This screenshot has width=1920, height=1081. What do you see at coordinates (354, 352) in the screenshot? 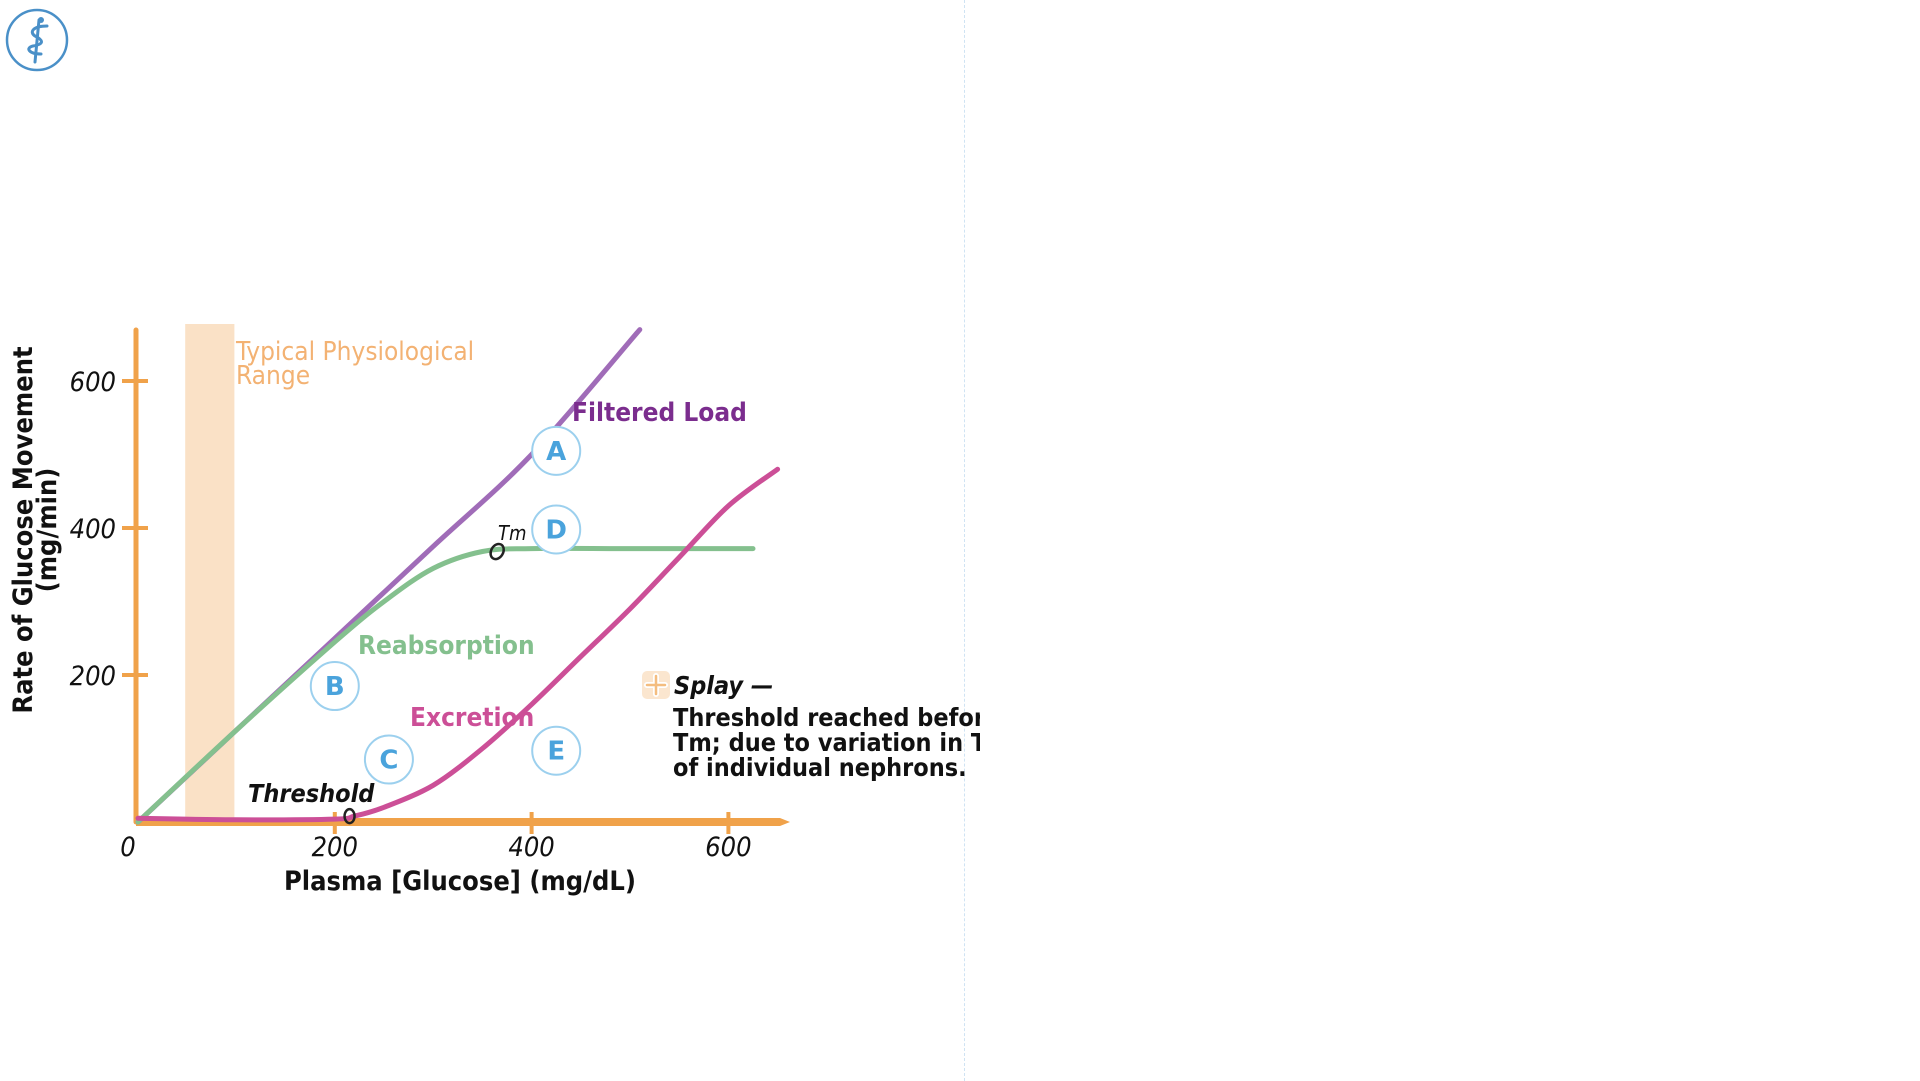
I see `range-label-line1: Typical Physiological` at bounding box center [354, 352].